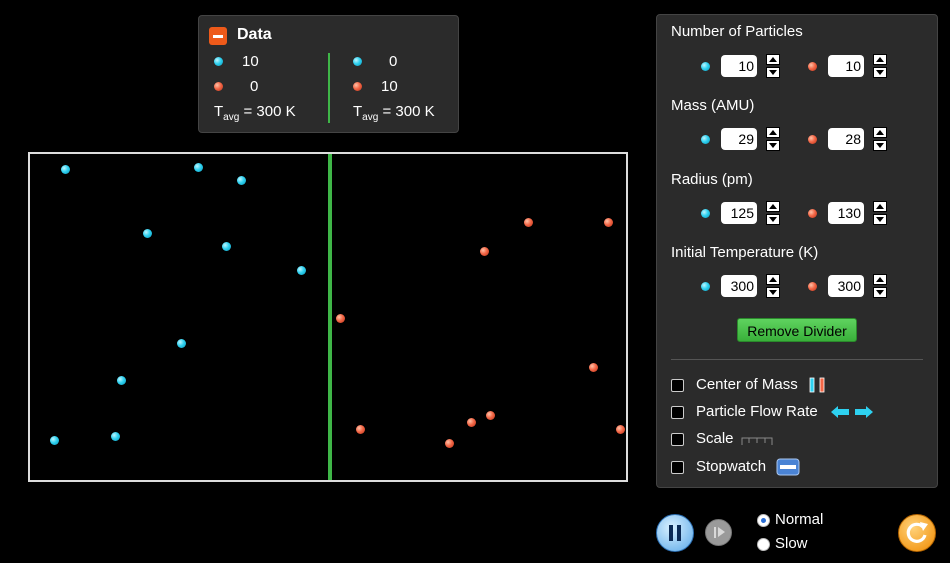  Describe the element at coordinates (846, 66) in the screenshot. I see `red-particle-count-input: 10` at that location.